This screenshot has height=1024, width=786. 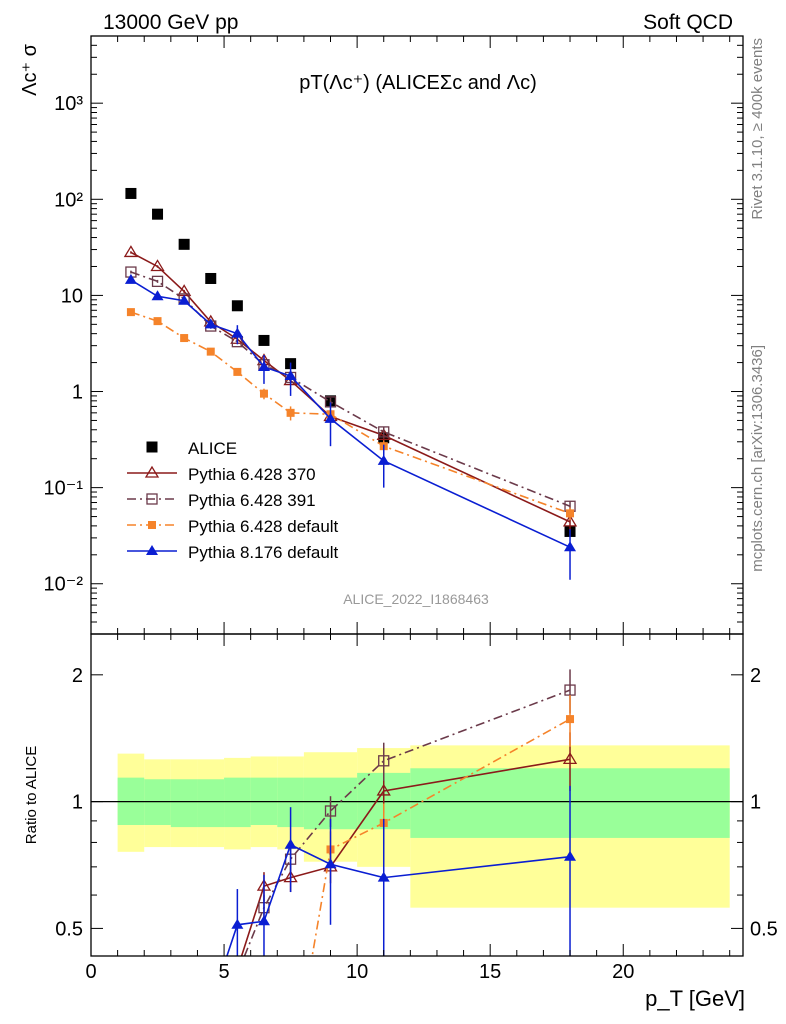 What do you see at coordinates (31, 795) in the screenshot?
I see `ratio-y-axis-label: Ratio to ALICE` at bounding box center [31, 795].